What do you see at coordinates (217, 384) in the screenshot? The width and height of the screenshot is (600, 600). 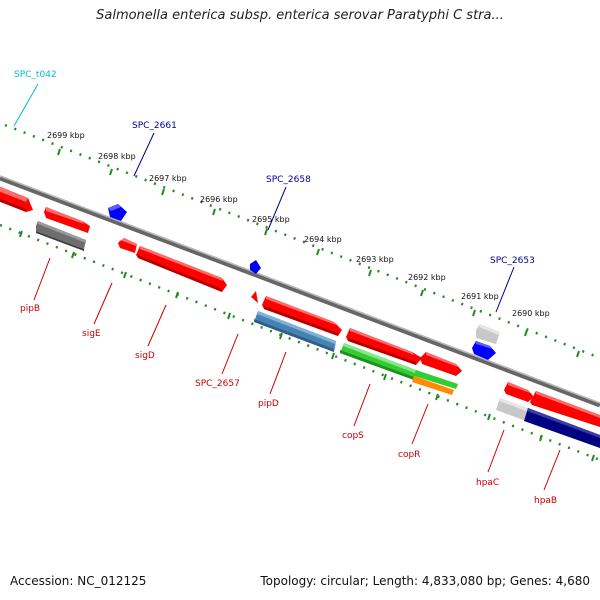 I see `gene-label-spc-2657: SPC_2657` at bounding box center [217, 384].